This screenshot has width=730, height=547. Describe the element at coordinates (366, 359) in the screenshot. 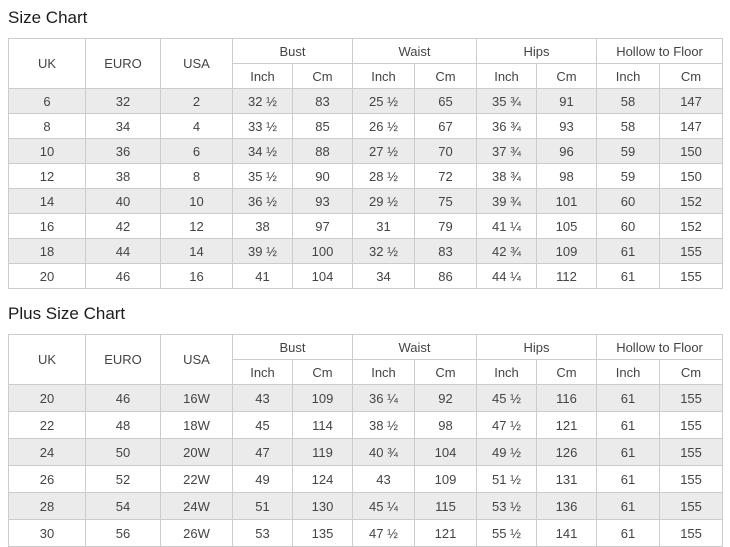

I see `header-row-groups: UK EURO USA Bust Waist Hips Hollow to Floor` at that location.